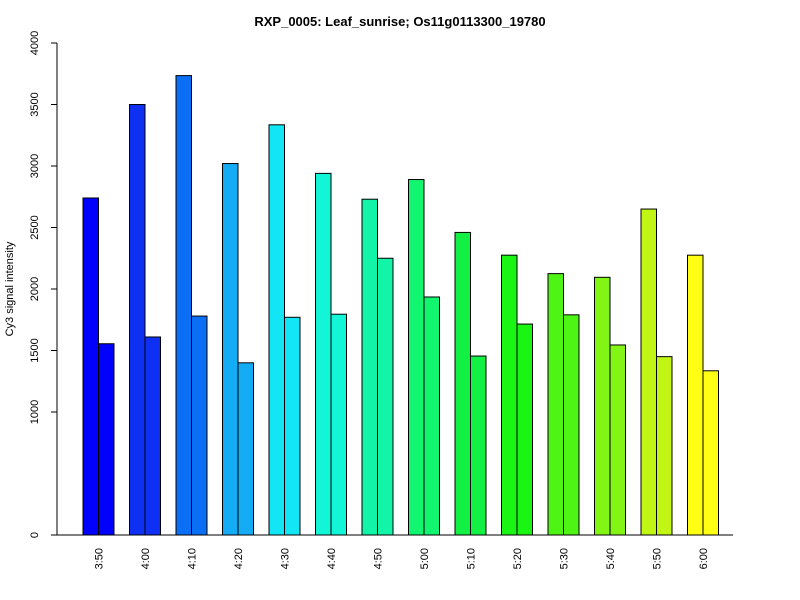 This screenshot has height=600, width=800. I want to click on x-tick-label: 3:50, so click(100, 558).